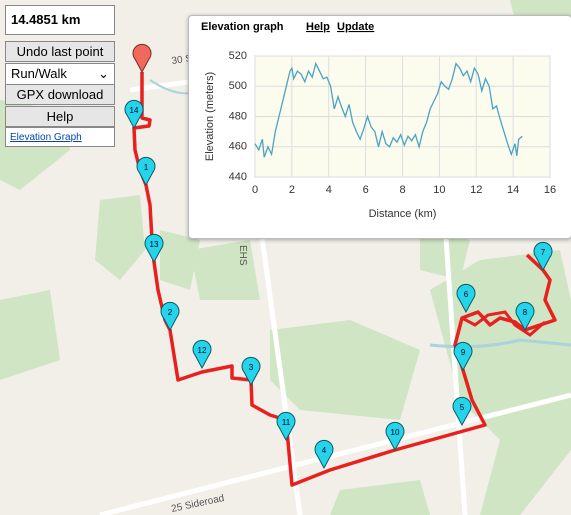 The image size is (571, 515). What do you see at coordinates (60, 20) in the screenshot?
I see `distance-box: 14.4851 km` at bounding box center [60, 20].